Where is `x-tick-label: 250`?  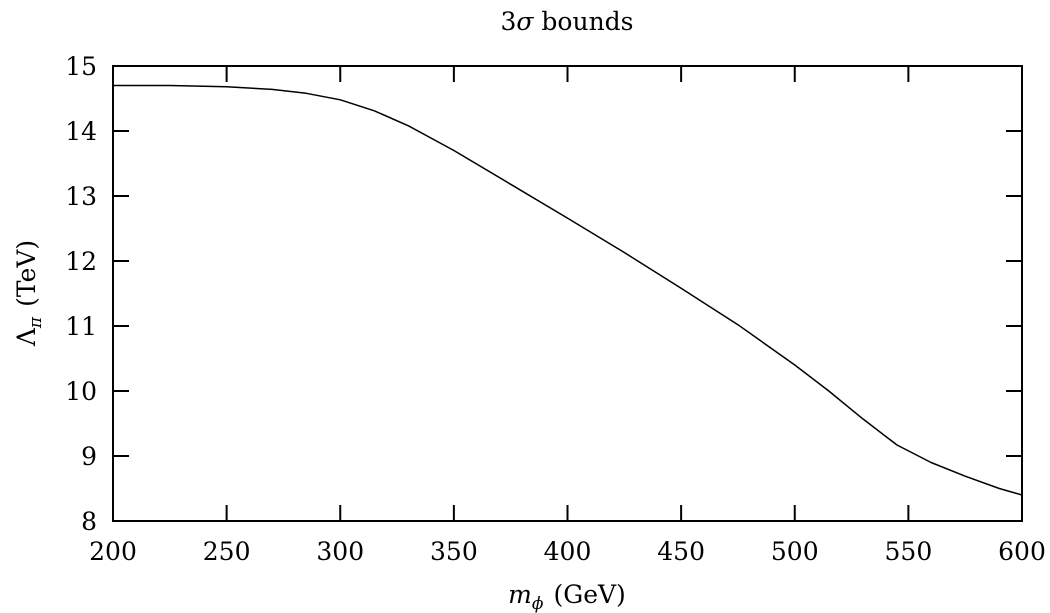 x-tick-label: 250 is located at coordinates (227, 551).